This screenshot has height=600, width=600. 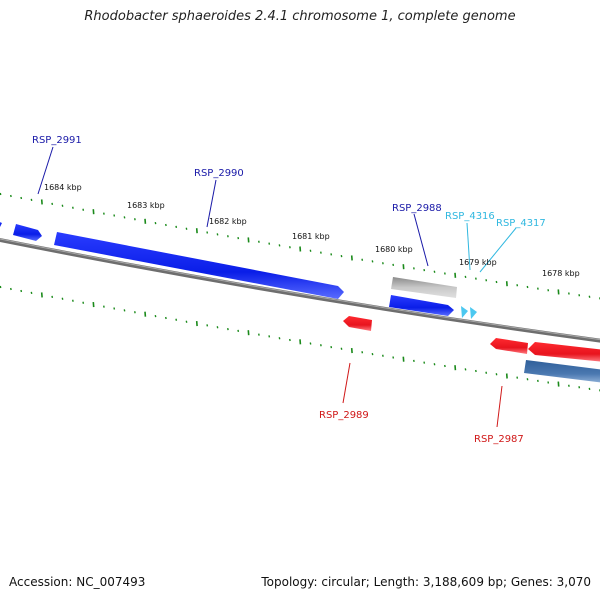 What do you see at coordinates (509, 346) in the screenshot?
I see `gene-rsp-2987-a` at bounding box center [509, 346].